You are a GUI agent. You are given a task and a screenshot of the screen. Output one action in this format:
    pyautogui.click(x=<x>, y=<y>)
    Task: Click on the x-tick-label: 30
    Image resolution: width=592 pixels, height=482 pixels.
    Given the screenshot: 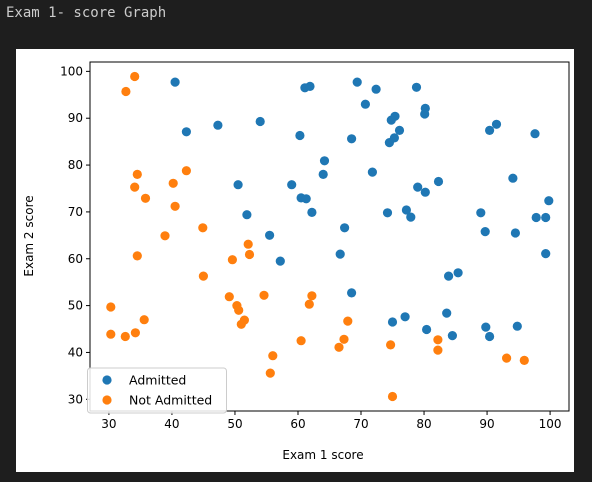 What is the action you would take?
    pyautogui.click(x=108, y=424)
    